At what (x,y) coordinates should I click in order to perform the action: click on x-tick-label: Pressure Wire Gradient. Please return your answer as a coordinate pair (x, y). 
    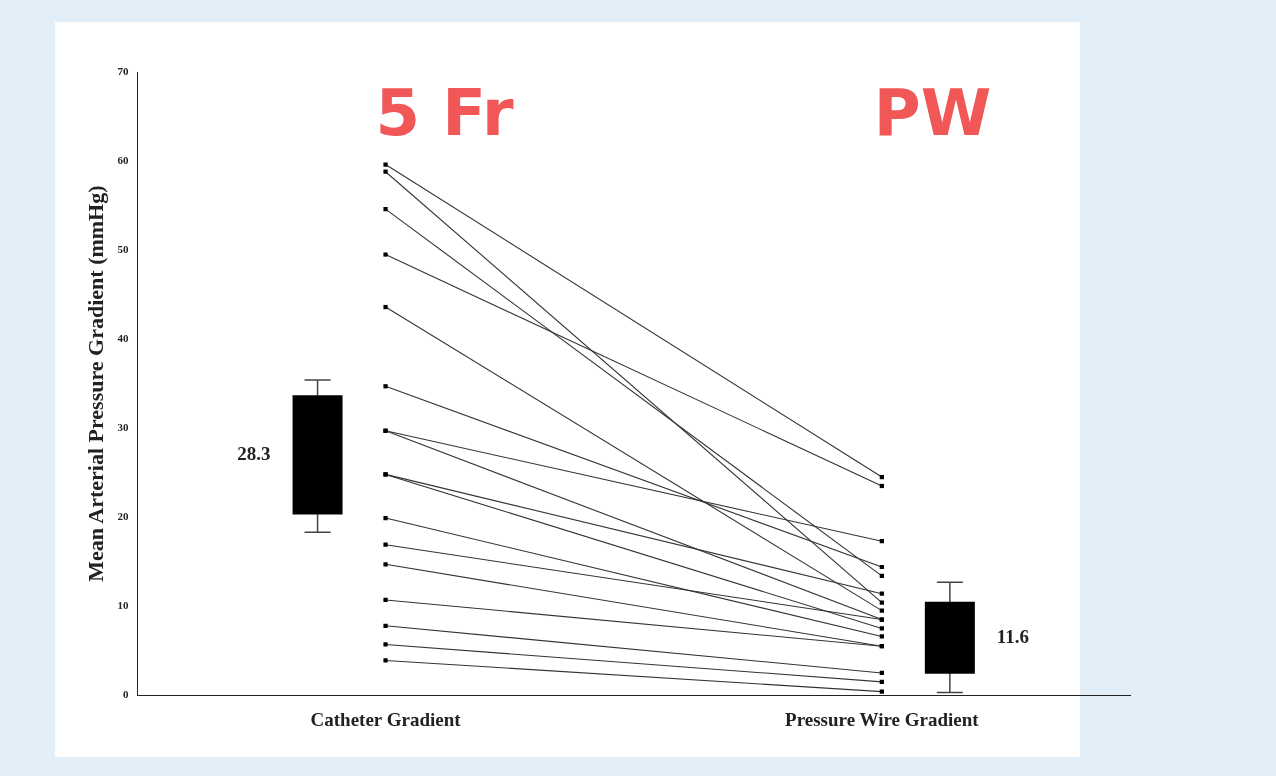
    Looking at the image, I should click on (882, 719).